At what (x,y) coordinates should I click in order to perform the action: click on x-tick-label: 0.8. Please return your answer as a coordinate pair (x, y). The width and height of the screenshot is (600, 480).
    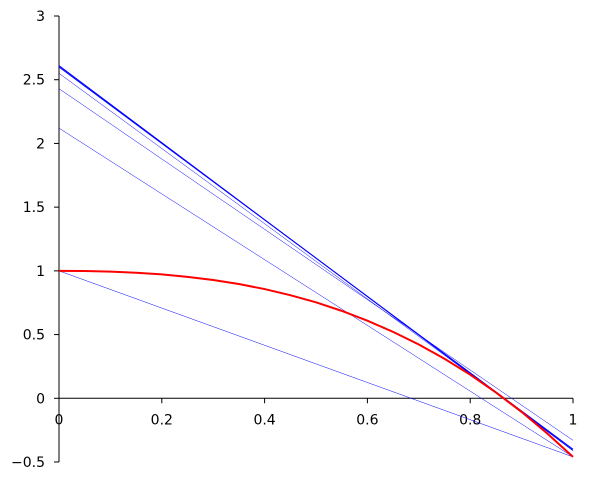
    Looking at the image, I should click on (470, 420).